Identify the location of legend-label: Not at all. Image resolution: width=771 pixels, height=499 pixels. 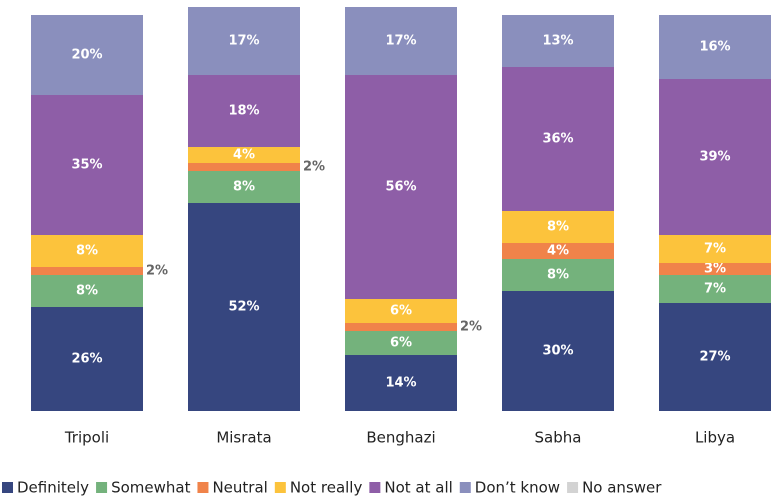
(418, 488).